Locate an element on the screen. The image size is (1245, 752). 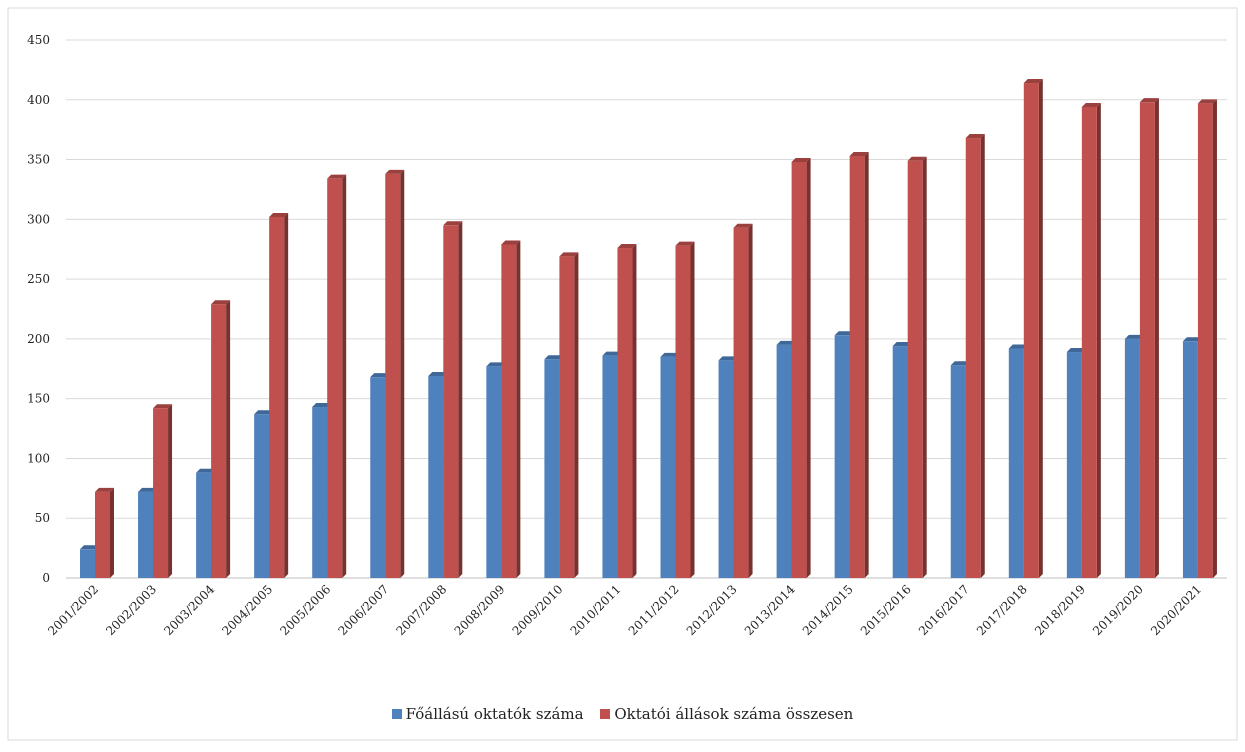
y-tick-label: 350 is located at coordinates (38, 160).